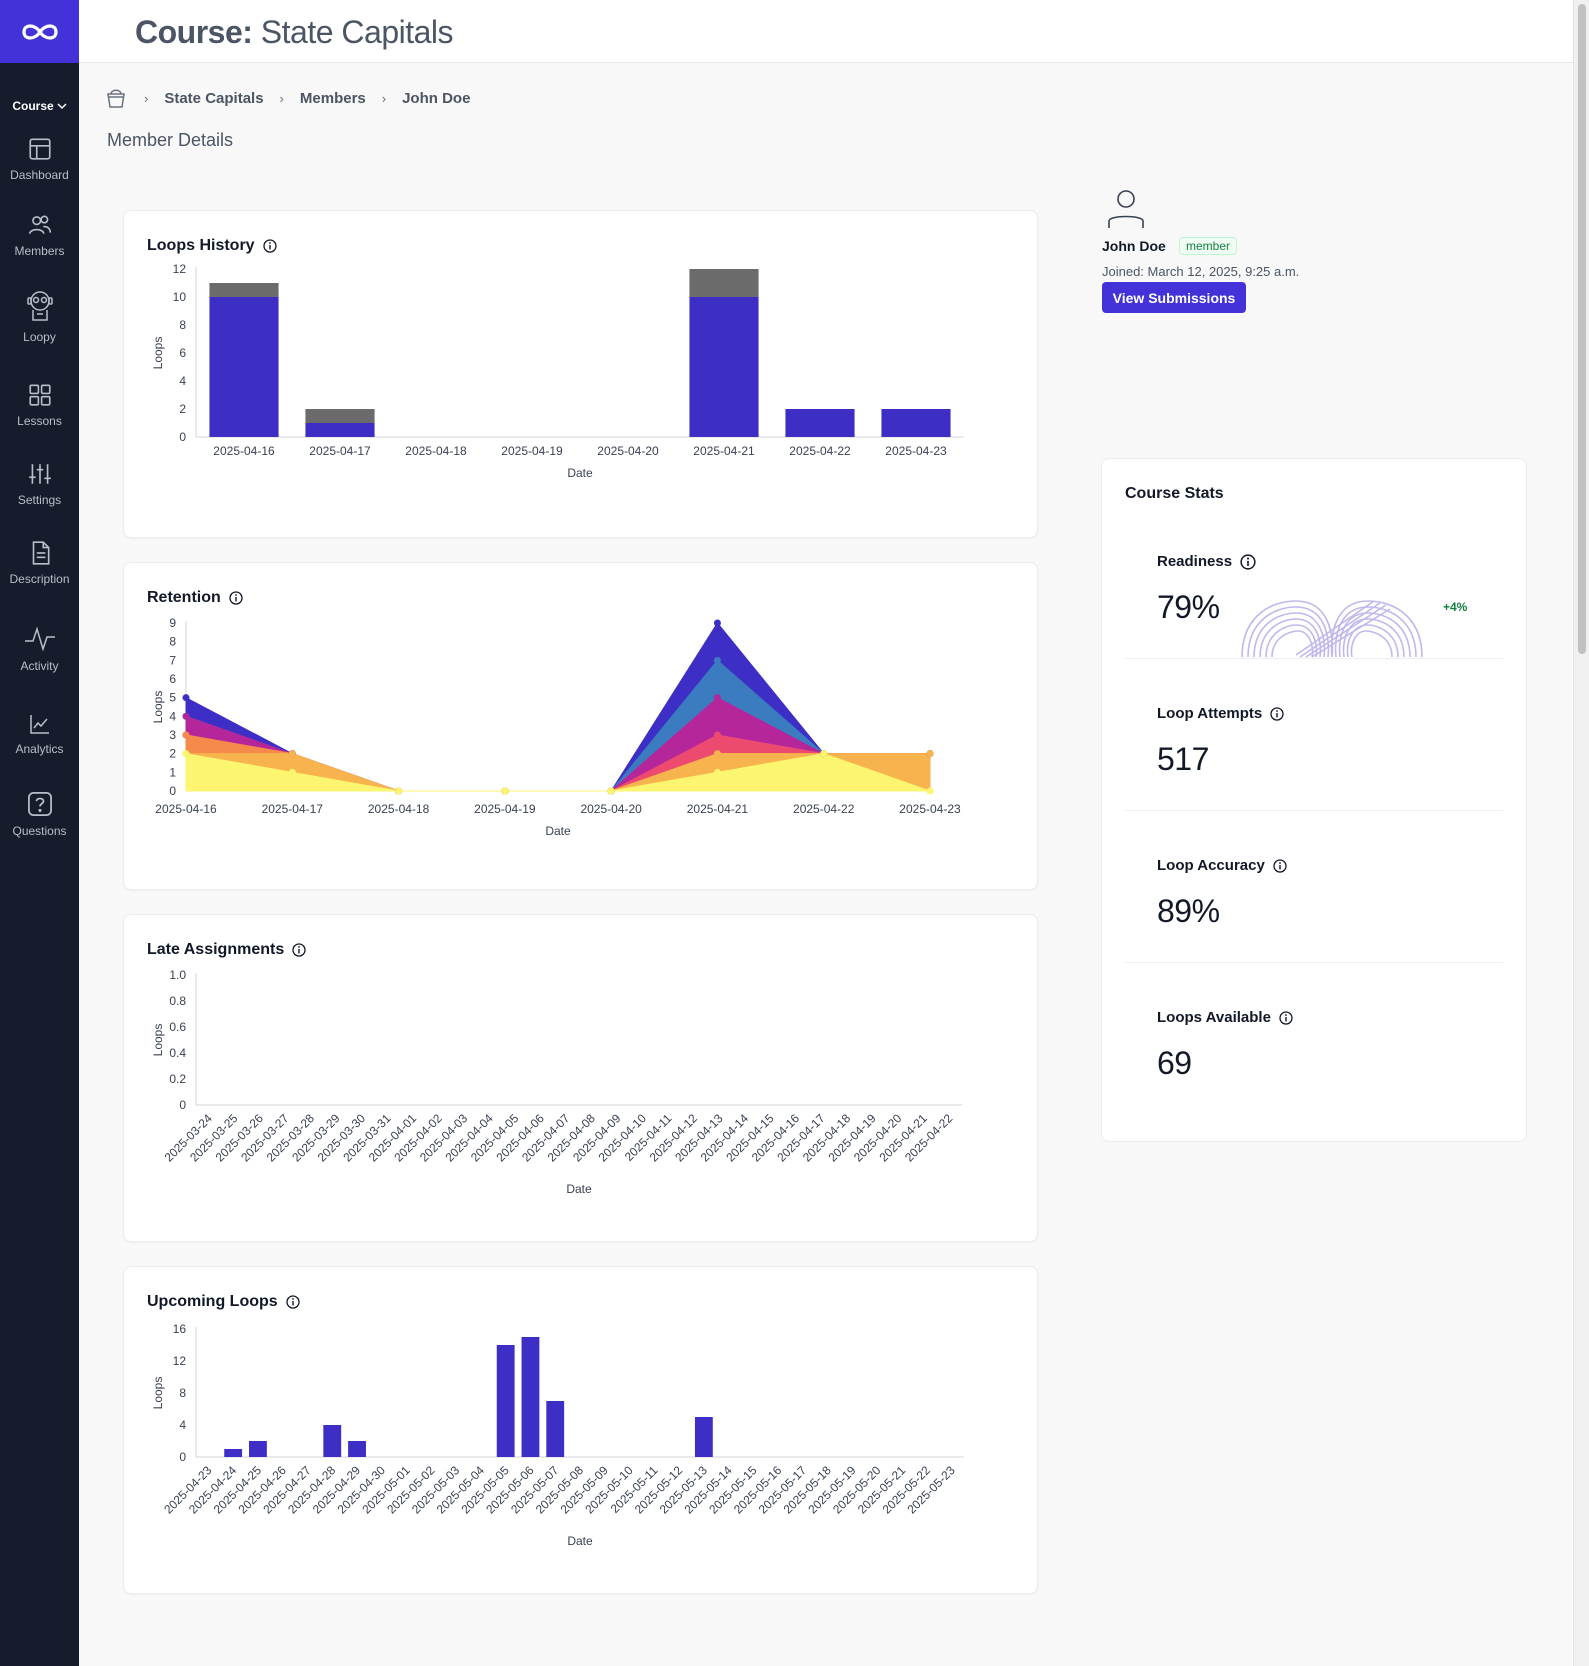 The image size is (1589, 1666). Describe the element at coordinates (1211, 865) in the screenshot. I see `stat-label-text: Loop Accuracy` at that location.